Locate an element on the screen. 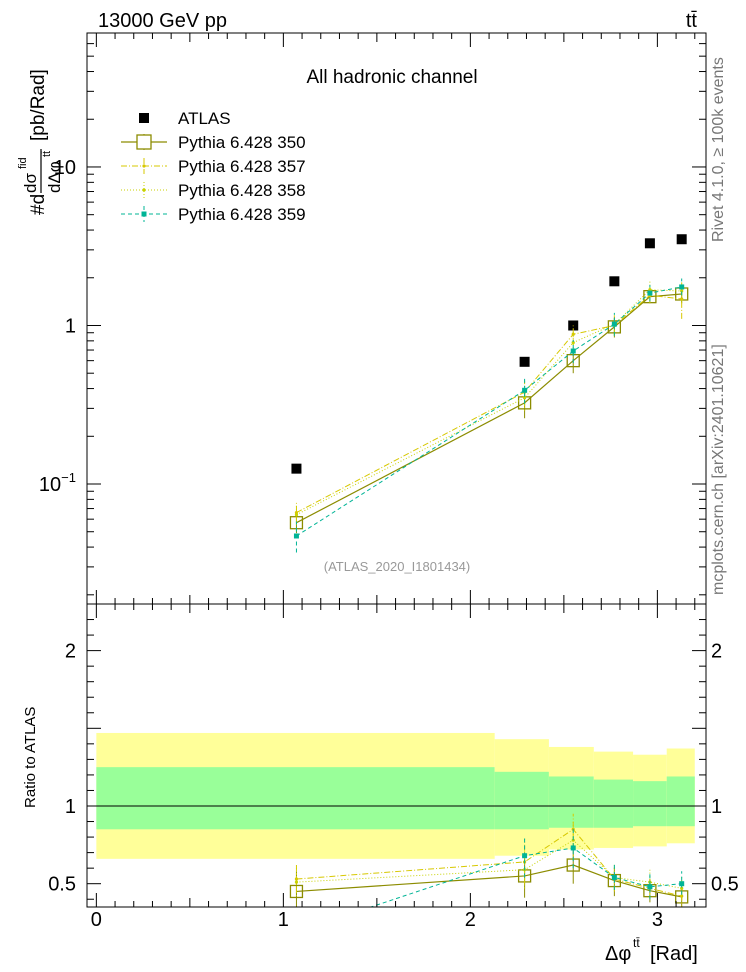 The image size is (746, 972). series-line-p358 is located at coordinates (489, 402).